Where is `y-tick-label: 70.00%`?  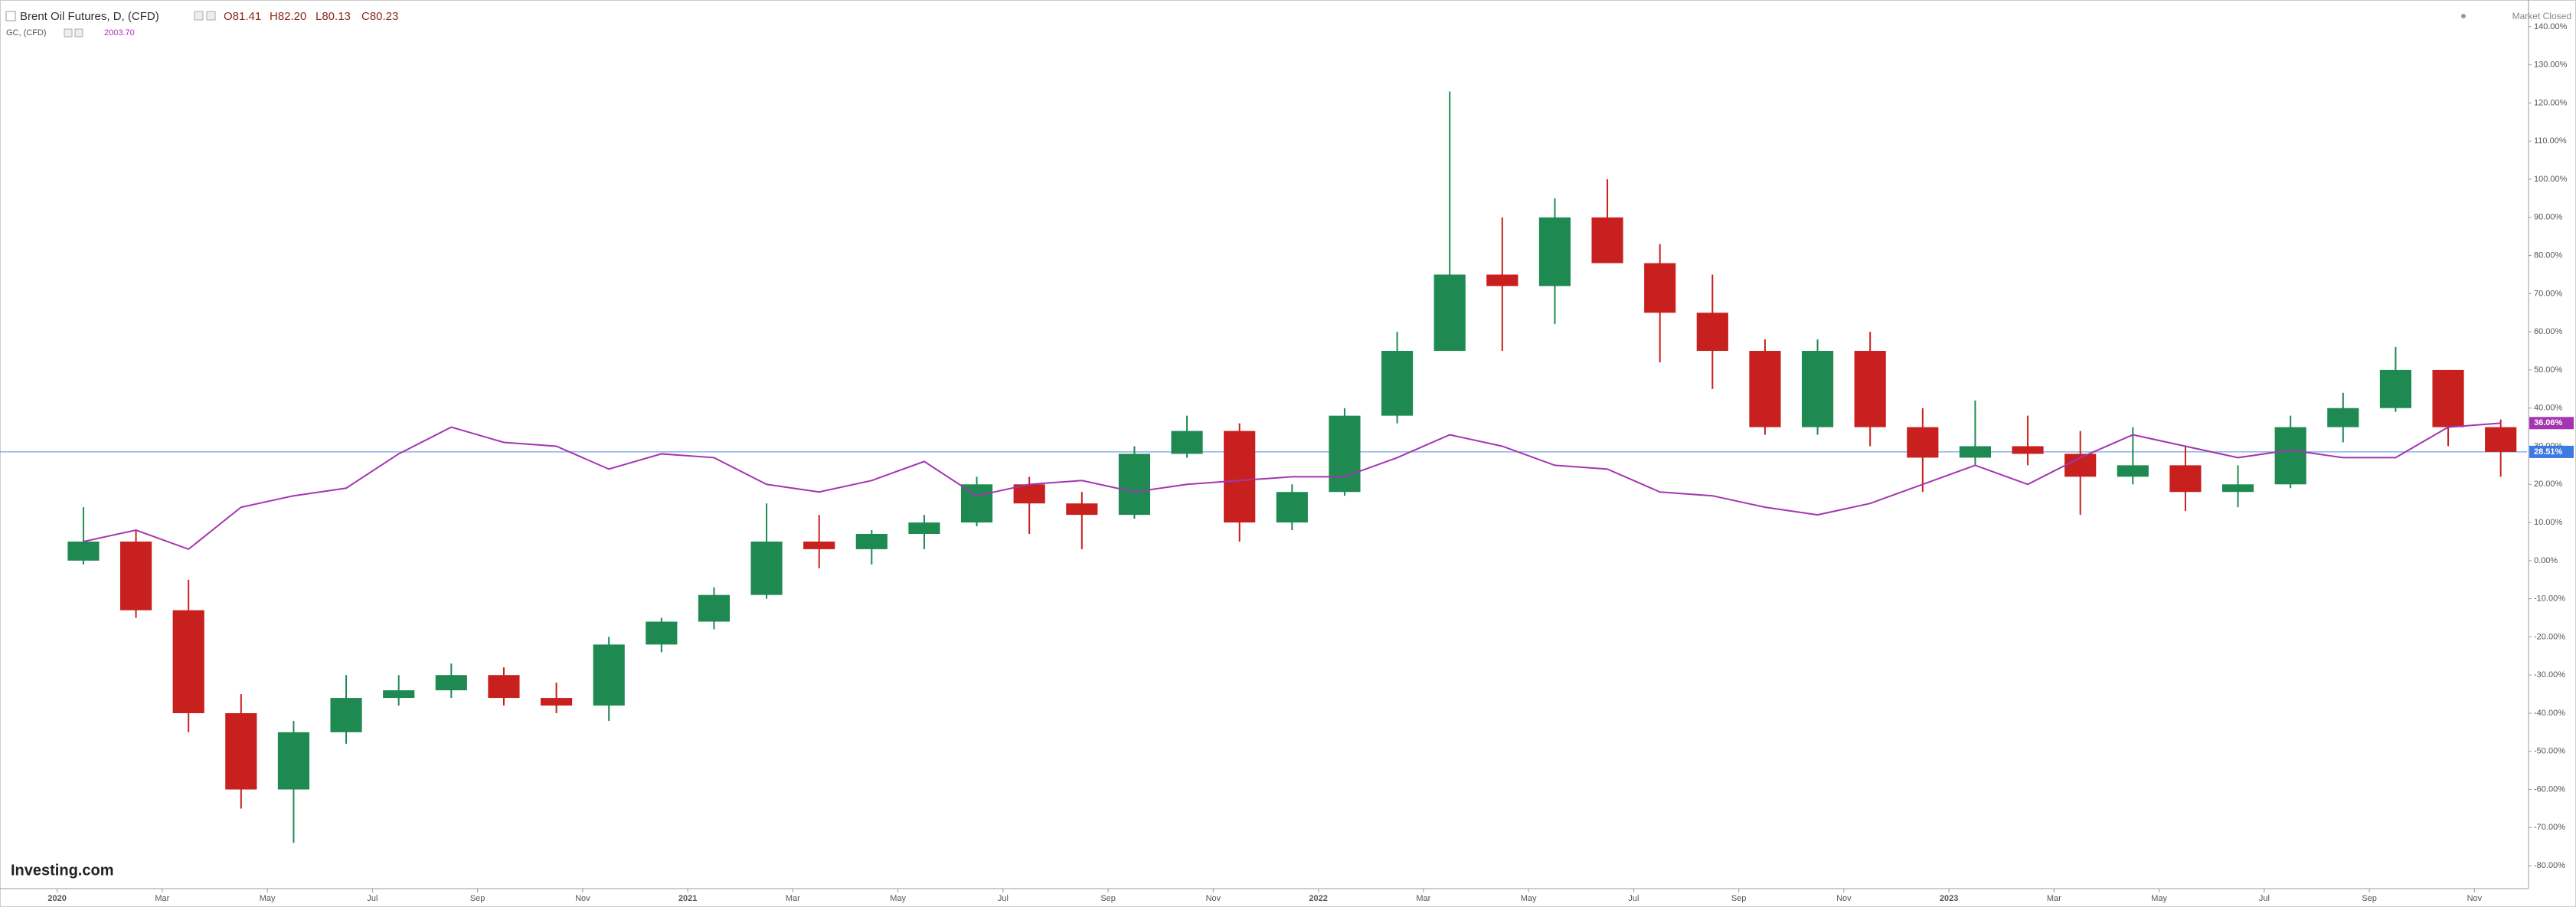
y-tick-label: 70.00% is located at coordinates (2548, 293).